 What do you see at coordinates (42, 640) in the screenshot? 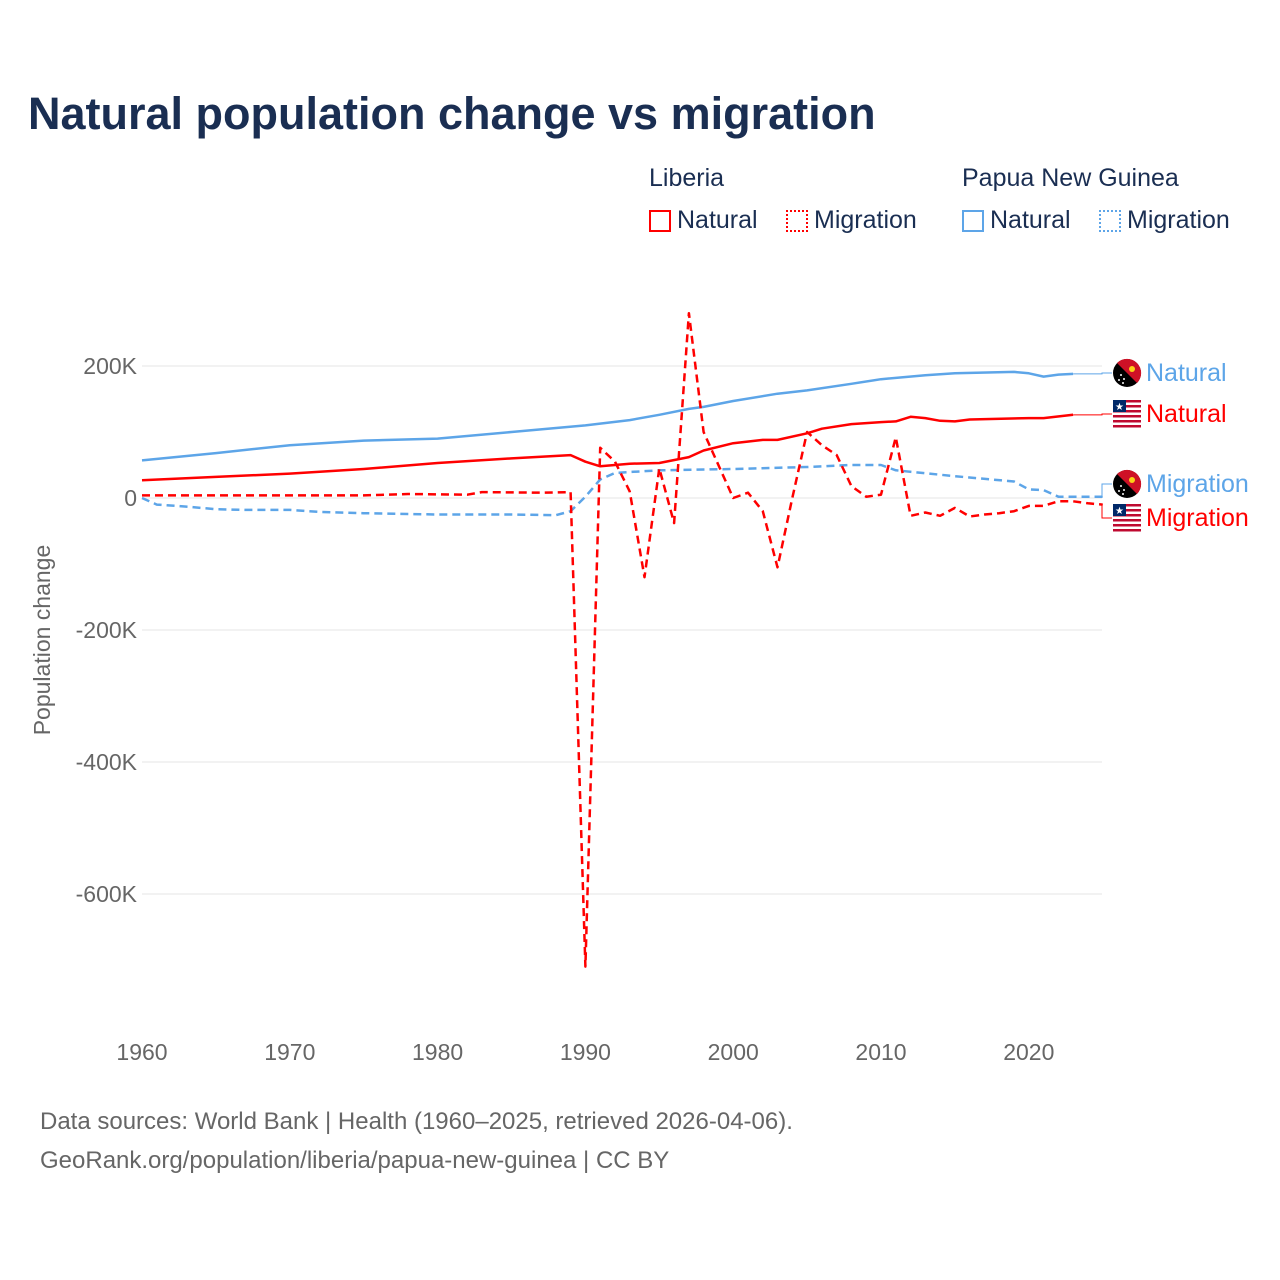
I see `y-axis-label: Population change` at bounding box center [42, 640].